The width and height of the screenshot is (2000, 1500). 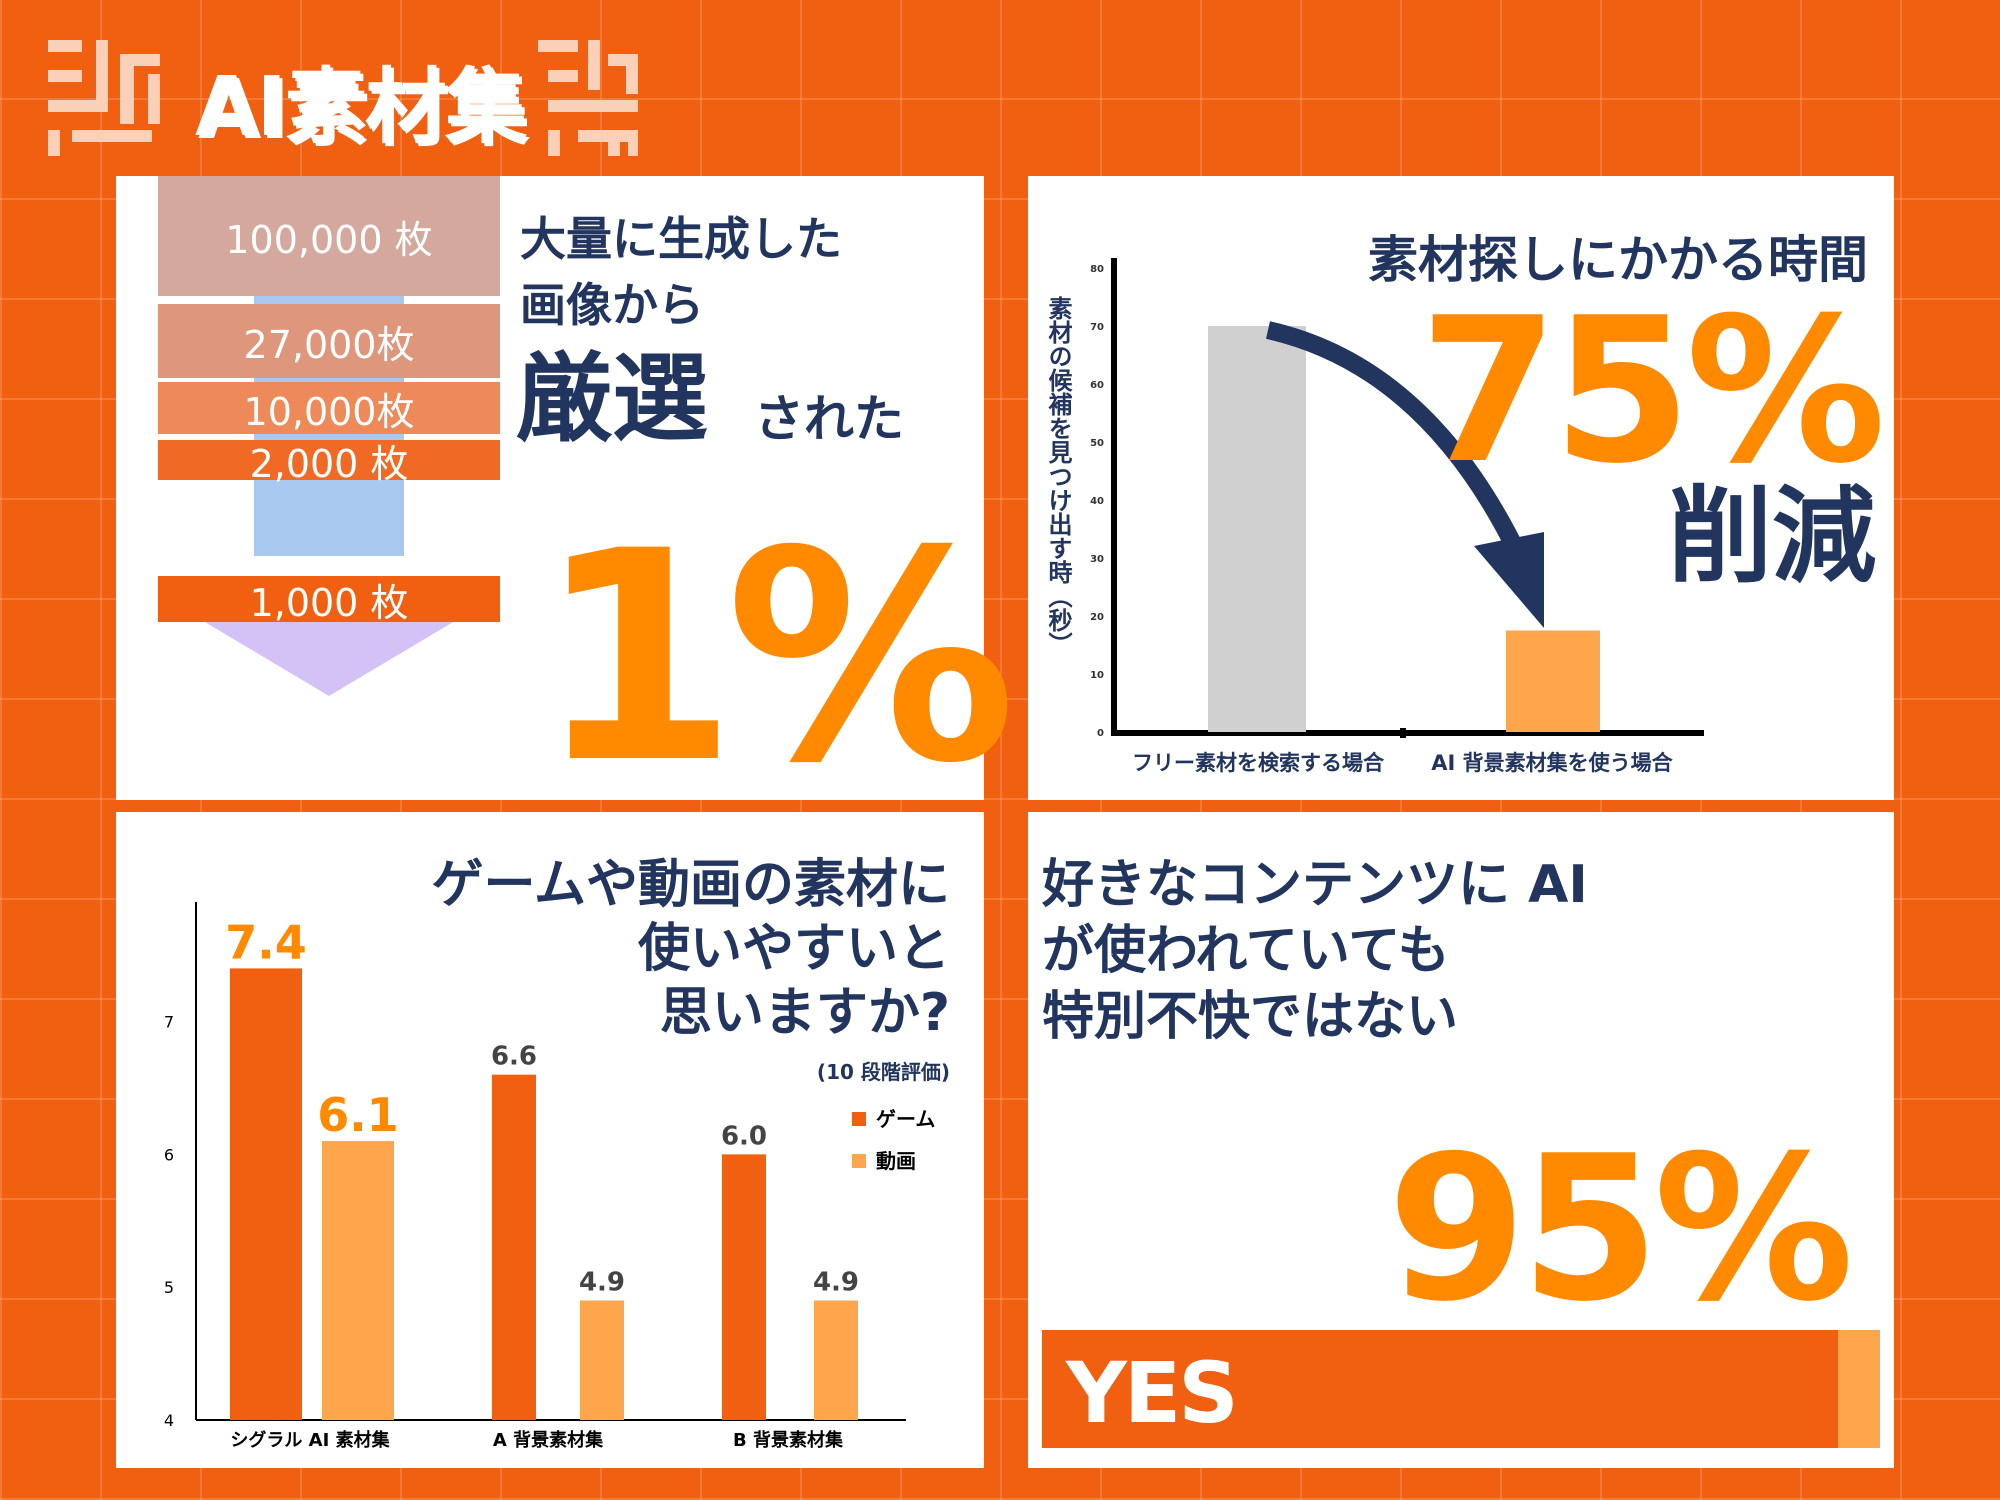 What do you see at coordinates (1097, 327) in the screenshot?
I see `time-chart-ytick: 70` at bounding box center [1097, 327].